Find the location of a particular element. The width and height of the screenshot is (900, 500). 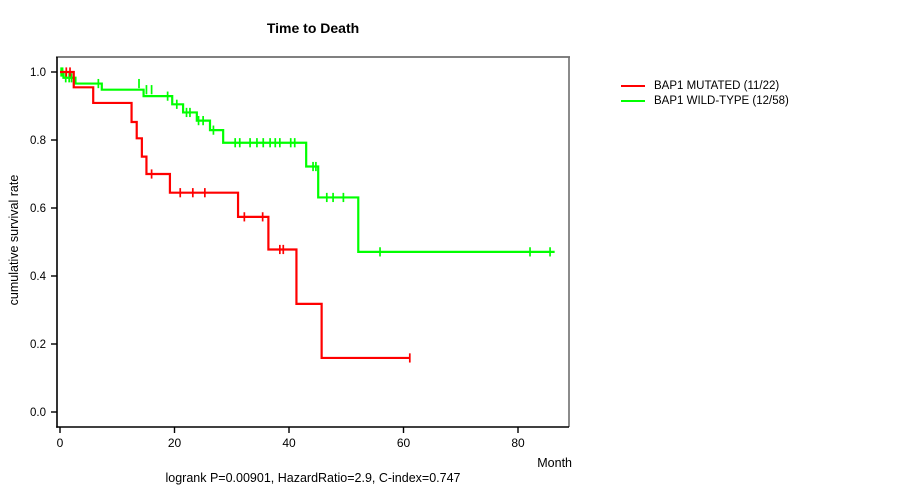

y-tick-label: 0.2 is located at coordinates (38, 345).